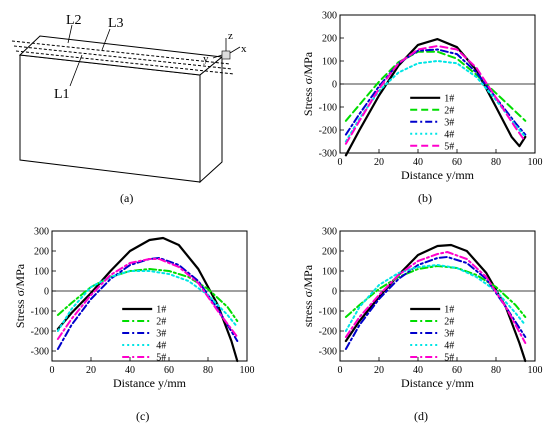 The height and width of the screenshot is (429, 550). I want to click on coordinate-axes: z y x, so click(225, 47).